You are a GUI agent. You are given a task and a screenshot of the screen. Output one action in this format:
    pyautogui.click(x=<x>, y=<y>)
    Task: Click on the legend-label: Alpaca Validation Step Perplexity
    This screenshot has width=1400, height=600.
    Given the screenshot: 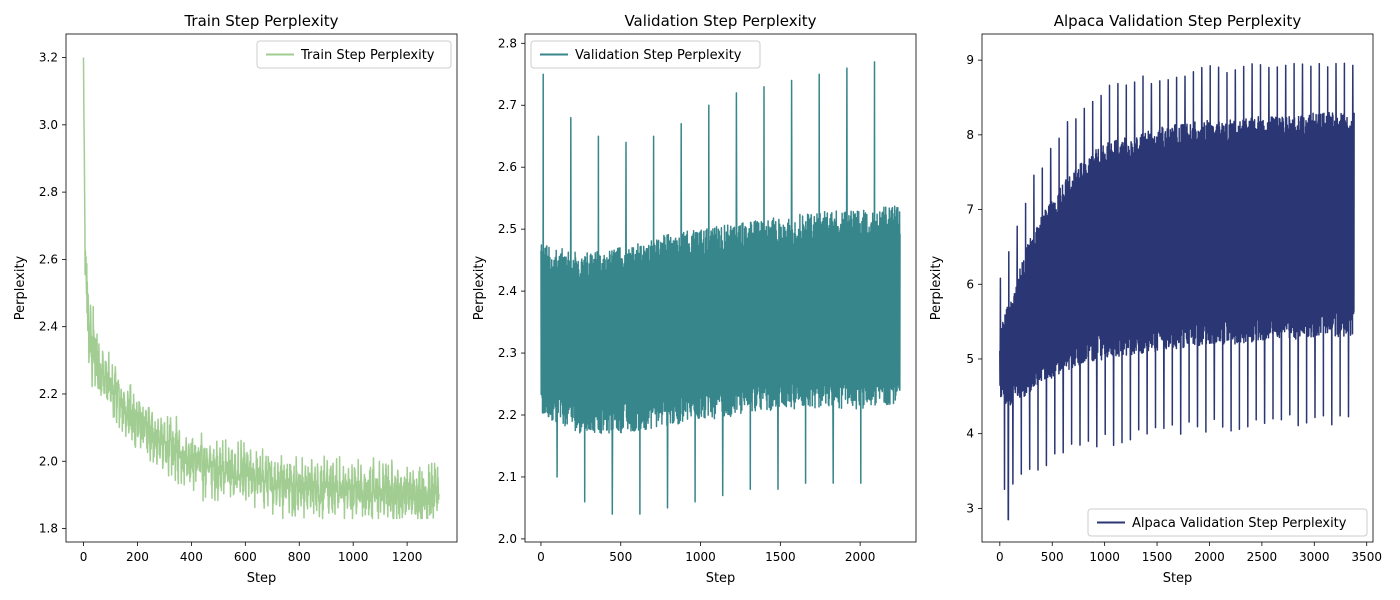 What is the action you would take?
    pyautogui.click(x=1239, y=523)
    